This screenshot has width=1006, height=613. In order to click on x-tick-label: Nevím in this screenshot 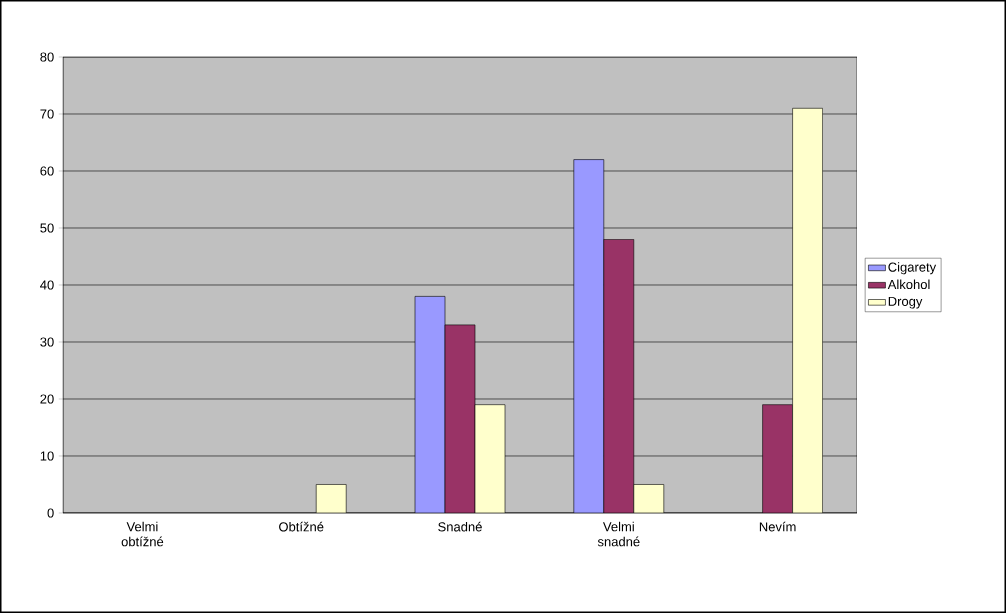, I will do `click(777, 526)`.